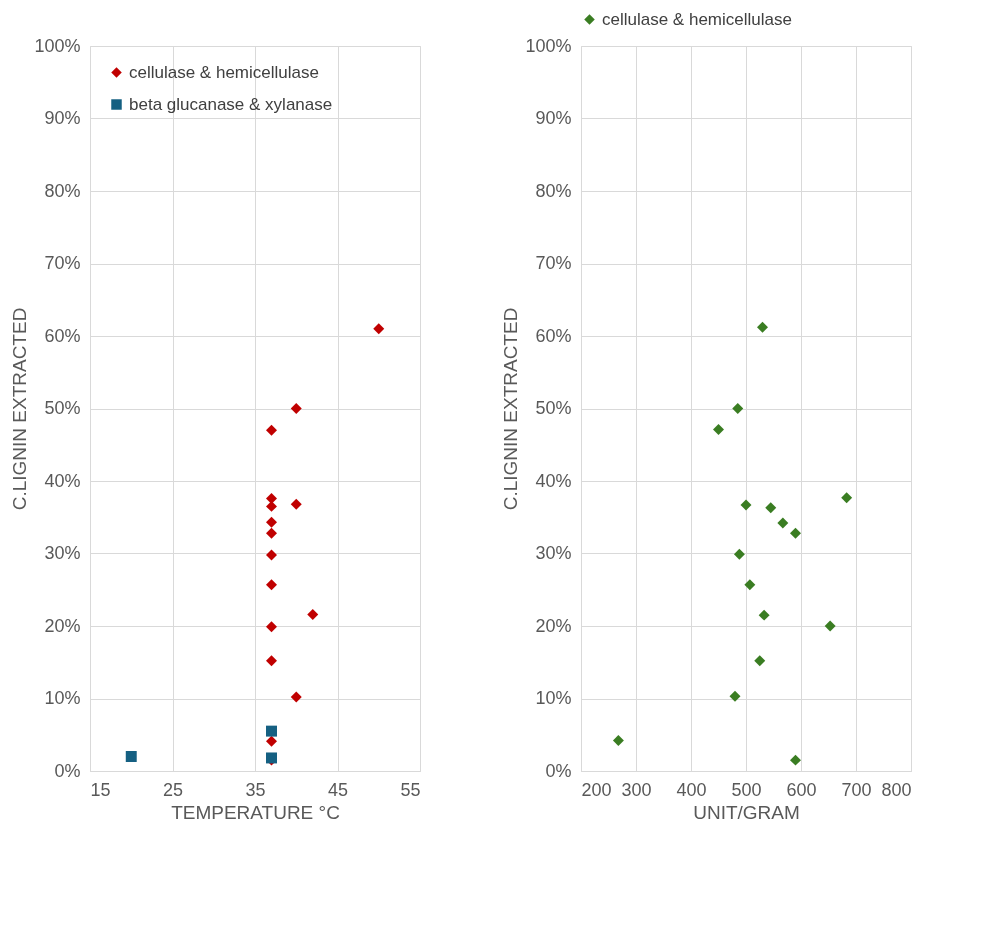 The width and height of the screenshot is (1001, 932). What do you see at coordinates (231, 104) in the screenshot?
I see `legend-label: beta glucanase & xylanase` at bounding box center [231, 104].